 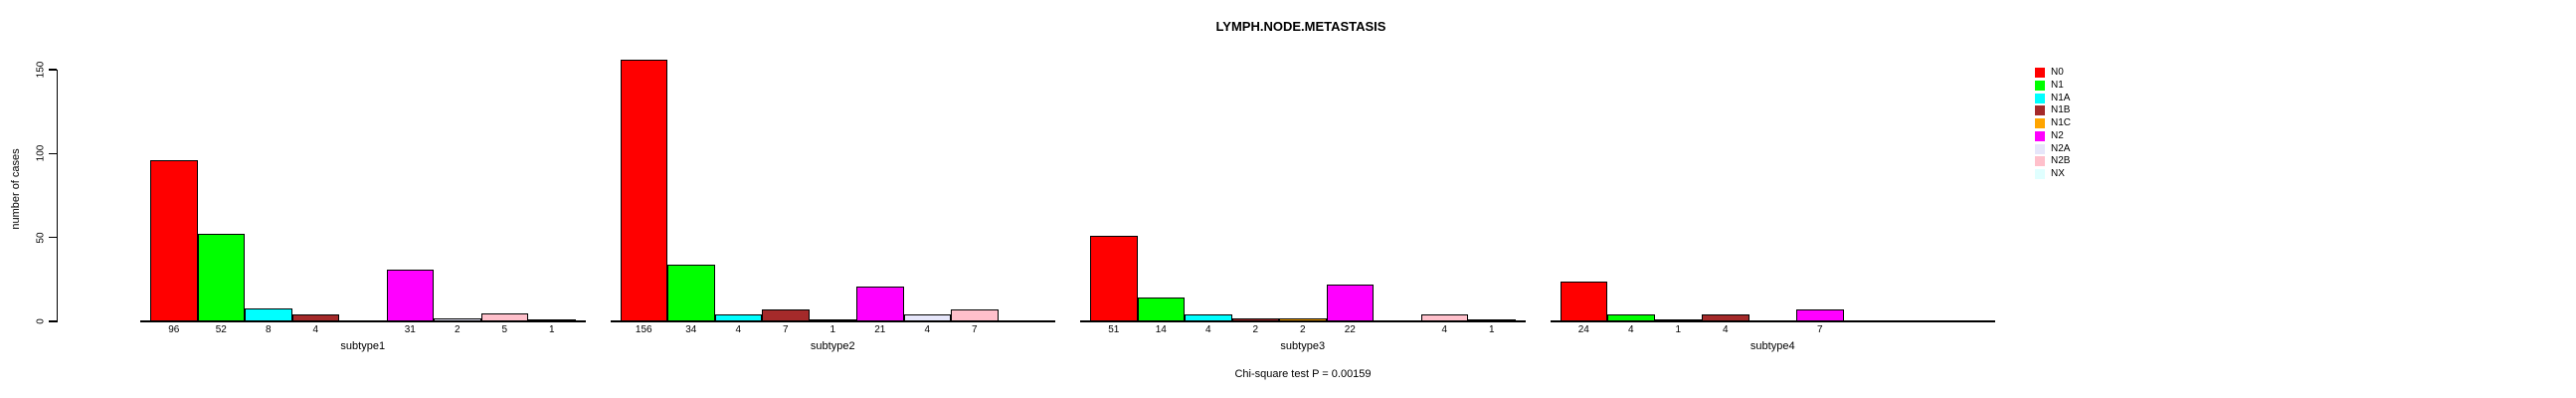 I want to click on chi-square-footnote: Chi-square test P = 0.00159, so click(x=1303, y=374).